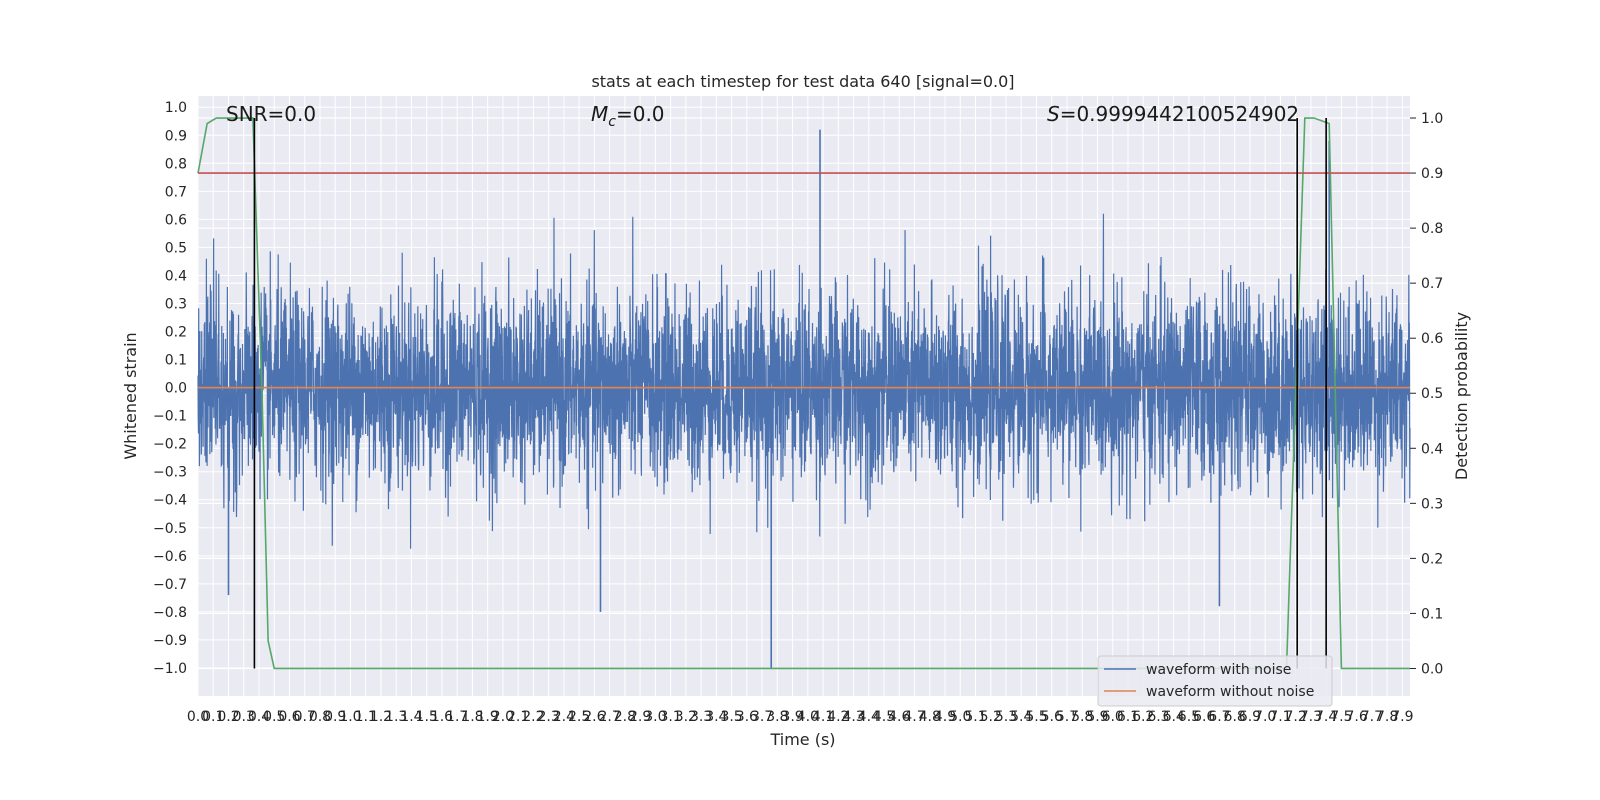 Image resolution: width=1600 pixels, height=800 pixels. I want to click on x-tick-label-20: 2.0, so click(503, 717).